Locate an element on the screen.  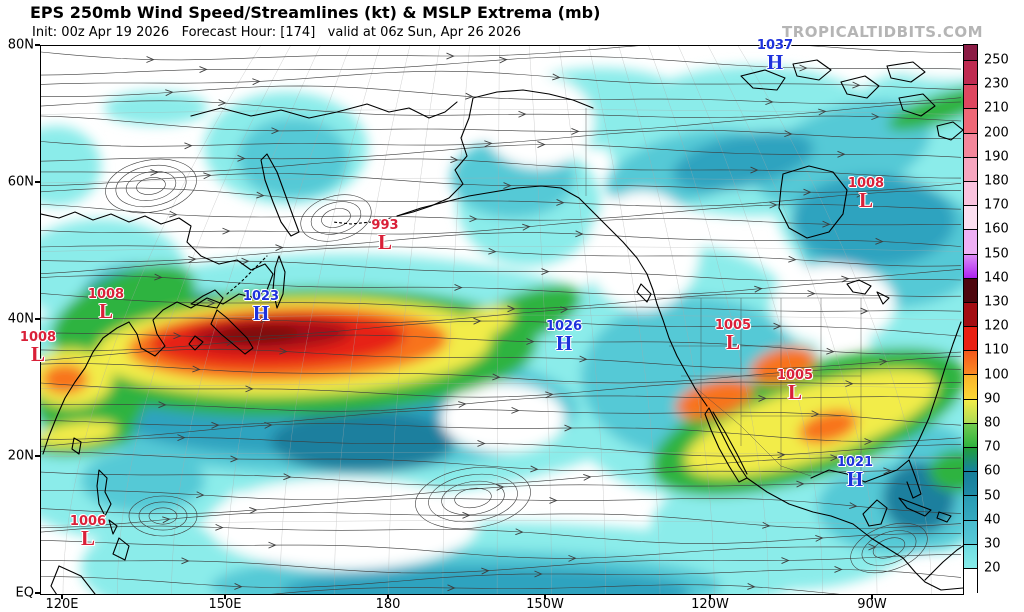
colorbar-label: 230 is located at coordinates (996, 84).